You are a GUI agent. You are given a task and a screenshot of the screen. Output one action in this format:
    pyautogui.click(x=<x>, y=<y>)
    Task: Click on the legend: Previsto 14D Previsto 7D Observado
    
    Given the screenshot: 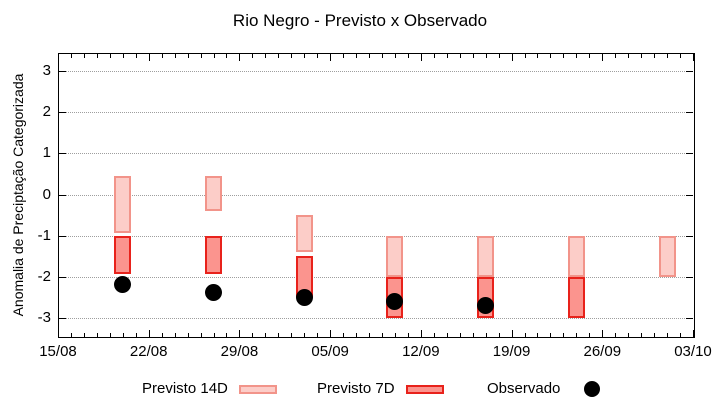 What is the action you would take?
    pyautogui.click(x=360, y=388)
    